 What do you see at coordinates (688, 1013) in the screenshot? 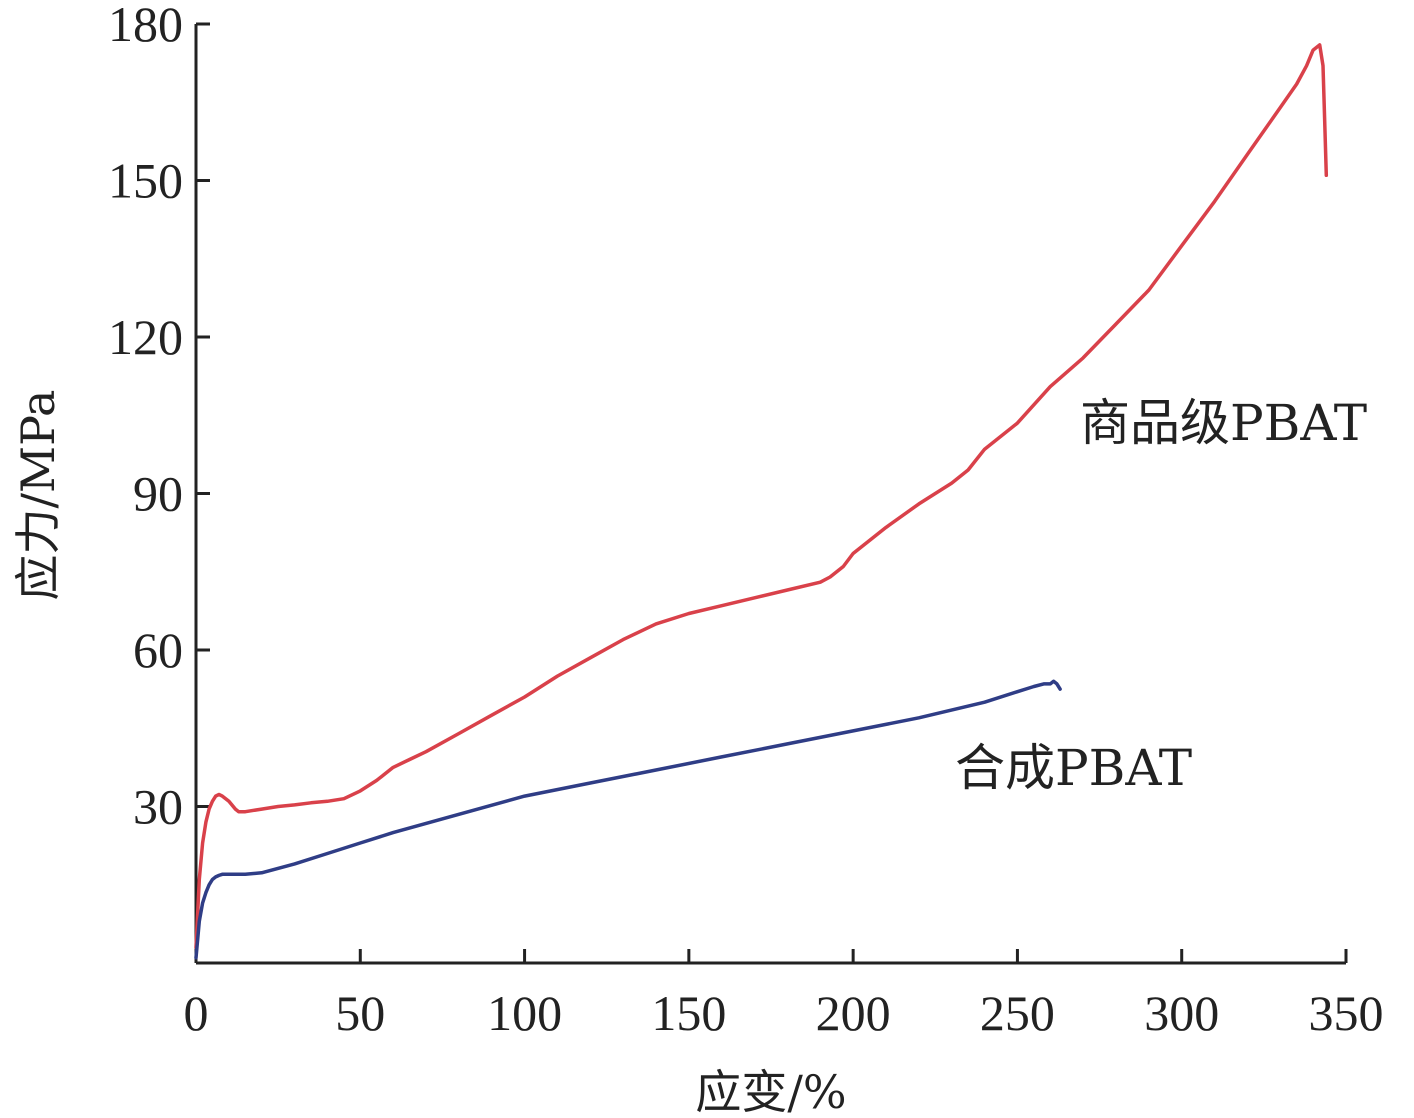
I see `x-tick-label: 150` at bounding box center [688, 1013].